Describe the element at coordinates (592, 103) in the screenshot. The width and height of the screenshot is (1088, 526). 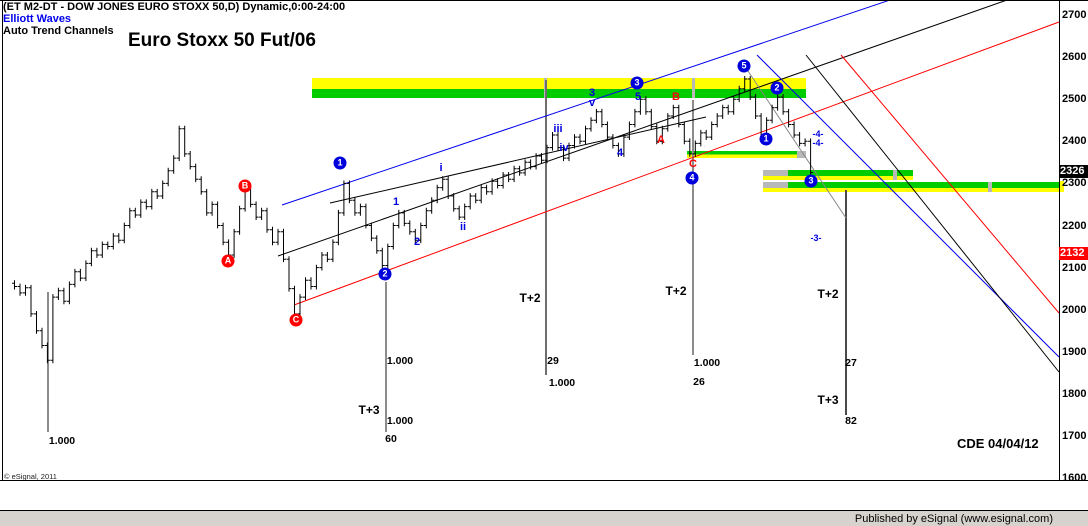
I see `wave-label: v` at that location.